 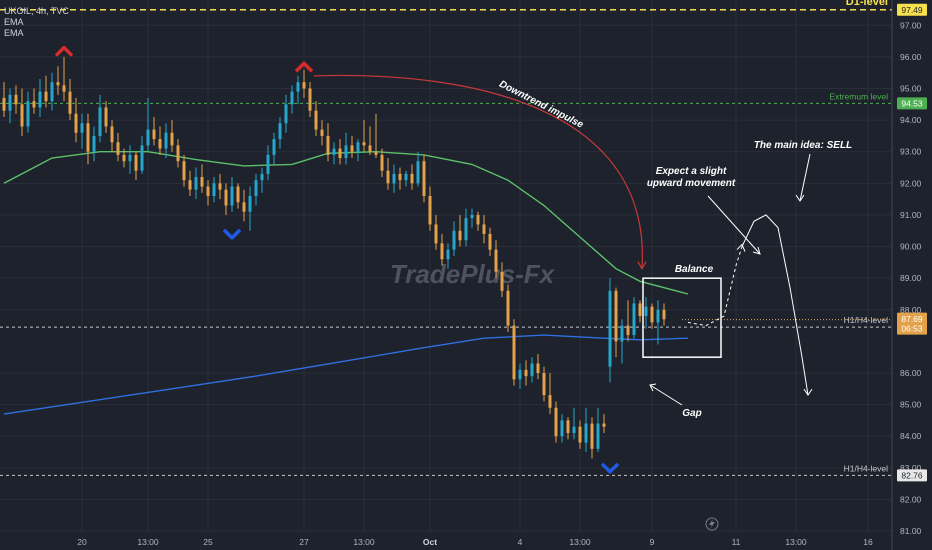 I want to click on ema-legend-2: EMA, so click(x=14, y=33).